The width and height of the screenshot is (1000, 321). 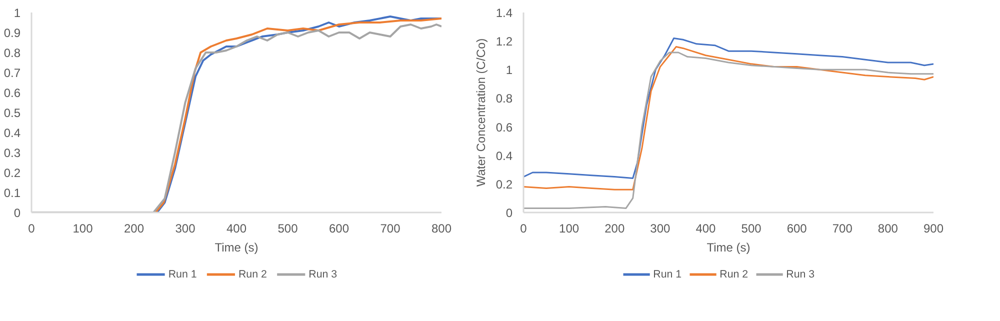 What do you see at coordinates (12, 73) in the screenshot?
I see `y-tick-label: 0.7` at bounding box center [12, 73].